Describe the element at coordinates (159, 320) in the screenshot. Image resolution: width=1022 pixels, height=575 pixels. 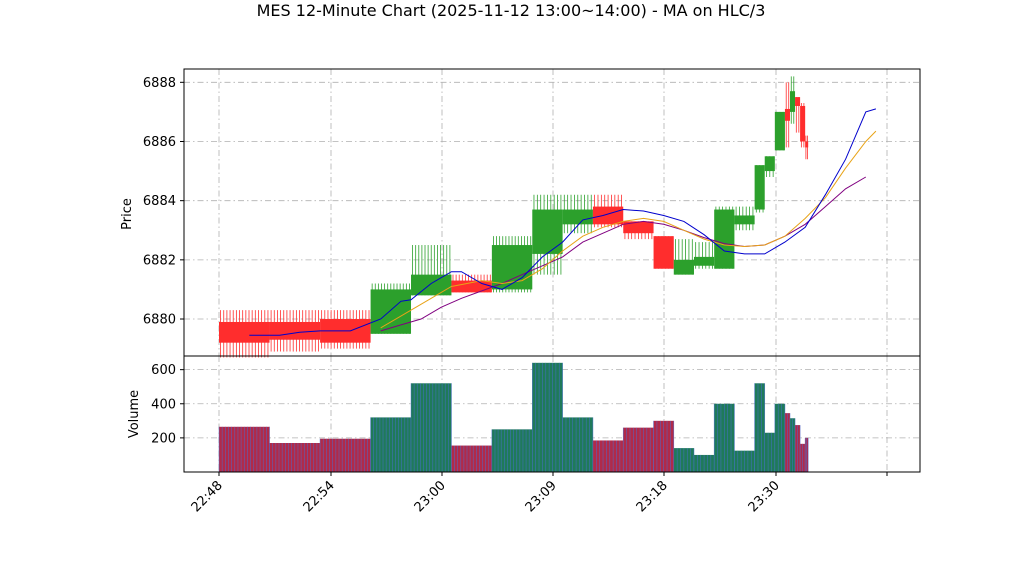
I see `price-ytick-label: 6880` at that location.